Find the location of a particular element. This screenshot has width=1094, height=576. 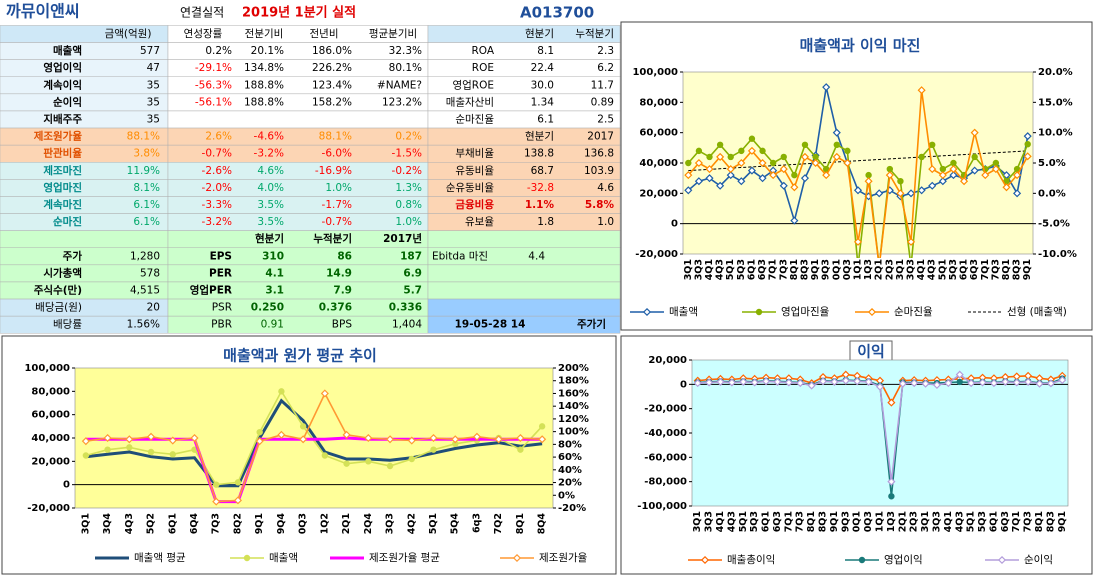

cell: #NAME? is located at coordinates (399, 85).